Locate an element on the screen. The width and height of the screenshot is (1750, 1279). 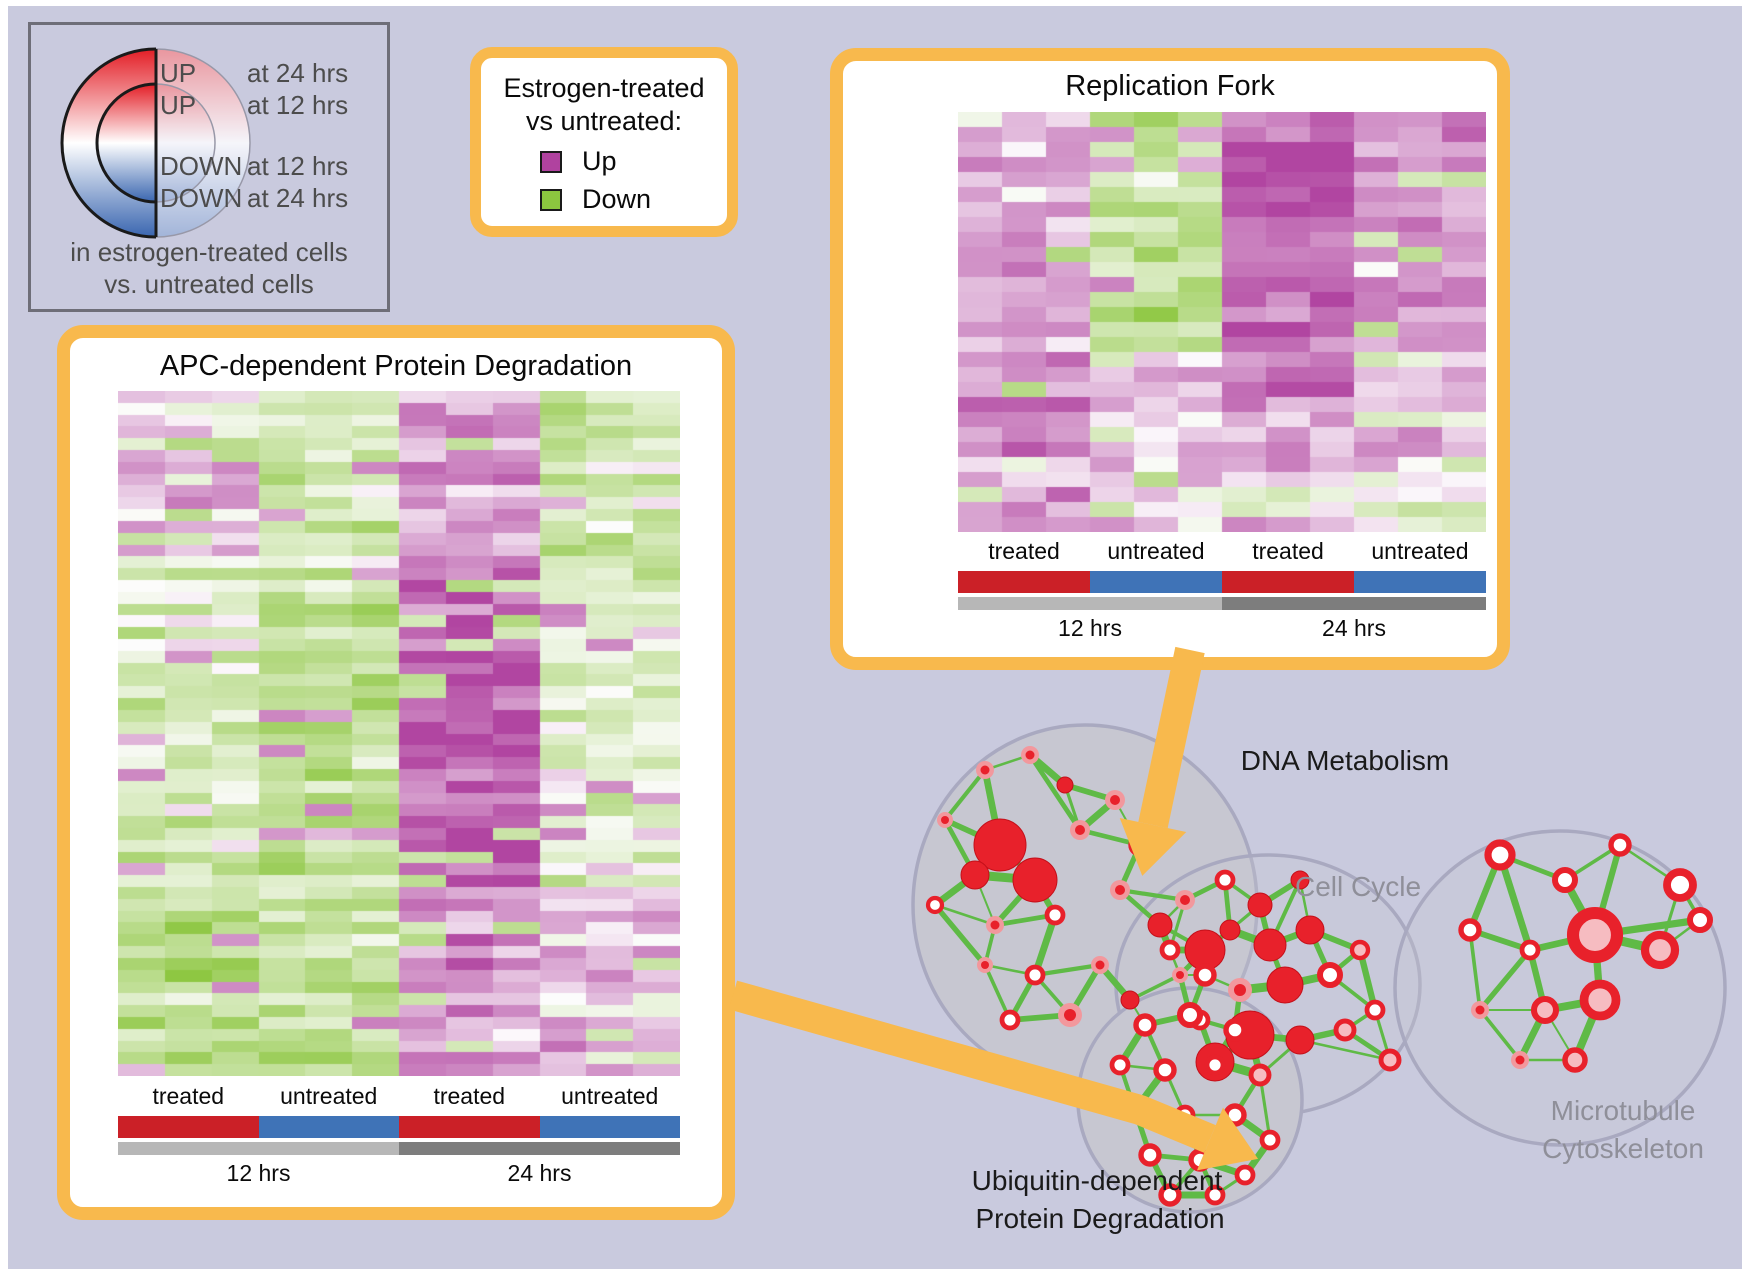
legend-down12-dir: DOWN is located at coordinates (201, 166).